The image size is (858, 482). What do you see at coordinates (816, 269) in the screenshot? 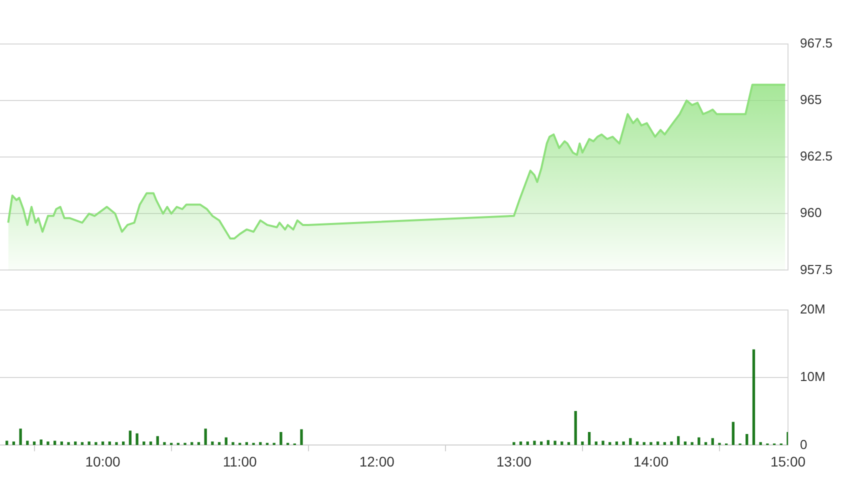
I see `y-tick-label: 957.5` at bounding box center [816, 269].